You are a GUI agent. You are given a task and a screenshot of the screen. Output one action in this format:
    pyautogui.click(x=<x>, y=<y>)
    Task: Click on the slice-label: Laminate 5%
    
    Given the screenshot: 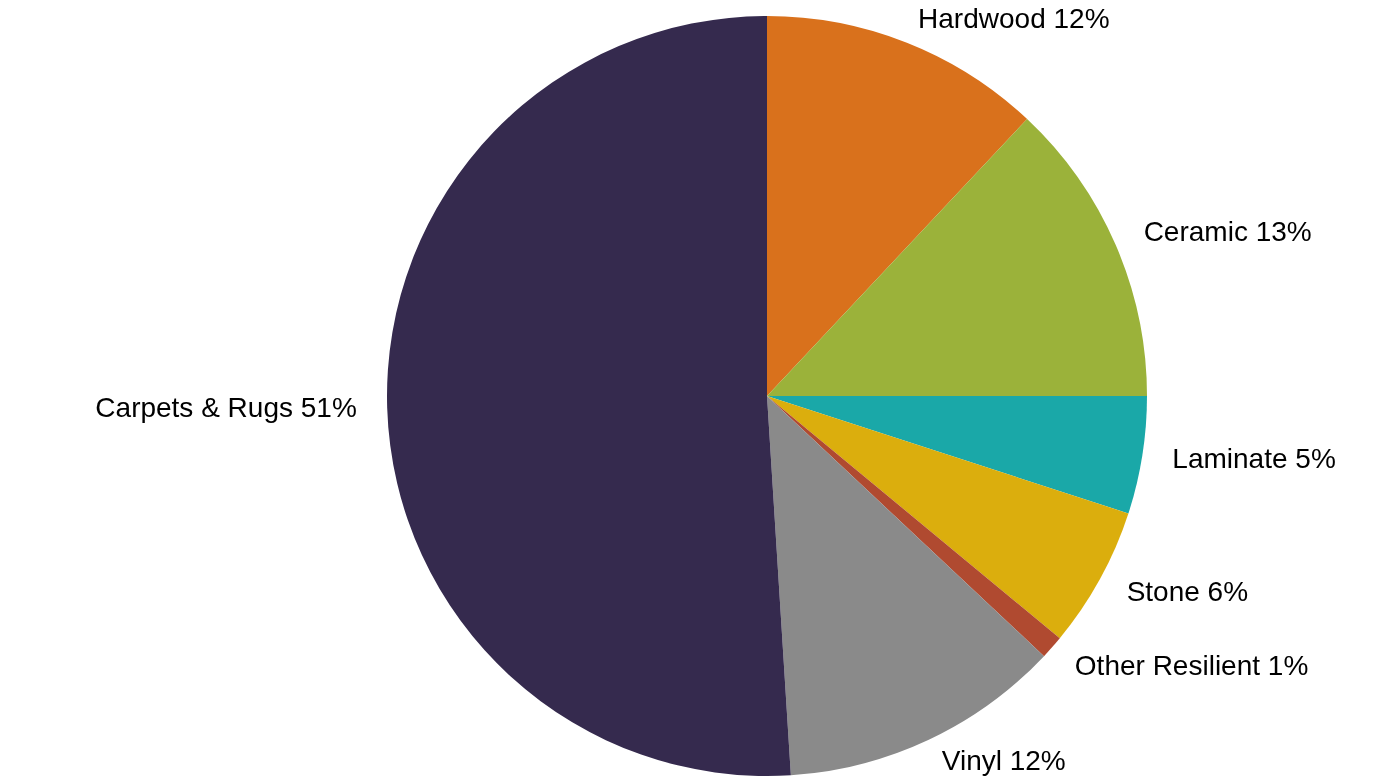 What is the action you would take?
    pyautogui.click(x=1254, y=458)
    